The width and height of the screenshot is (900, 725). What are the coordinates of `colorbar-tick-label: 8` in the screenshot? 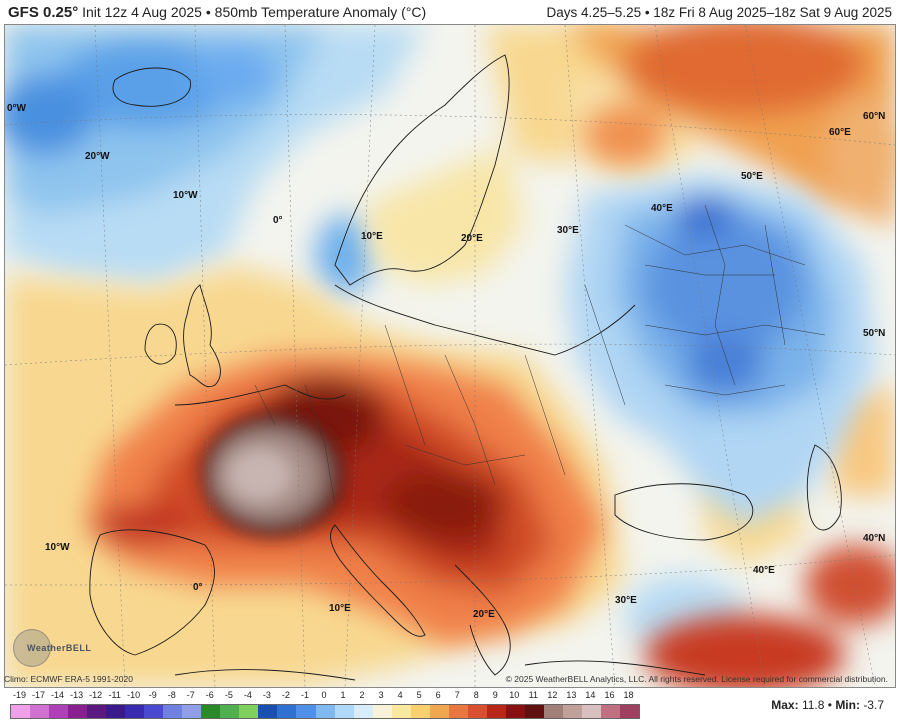 It's located at (476, 695).